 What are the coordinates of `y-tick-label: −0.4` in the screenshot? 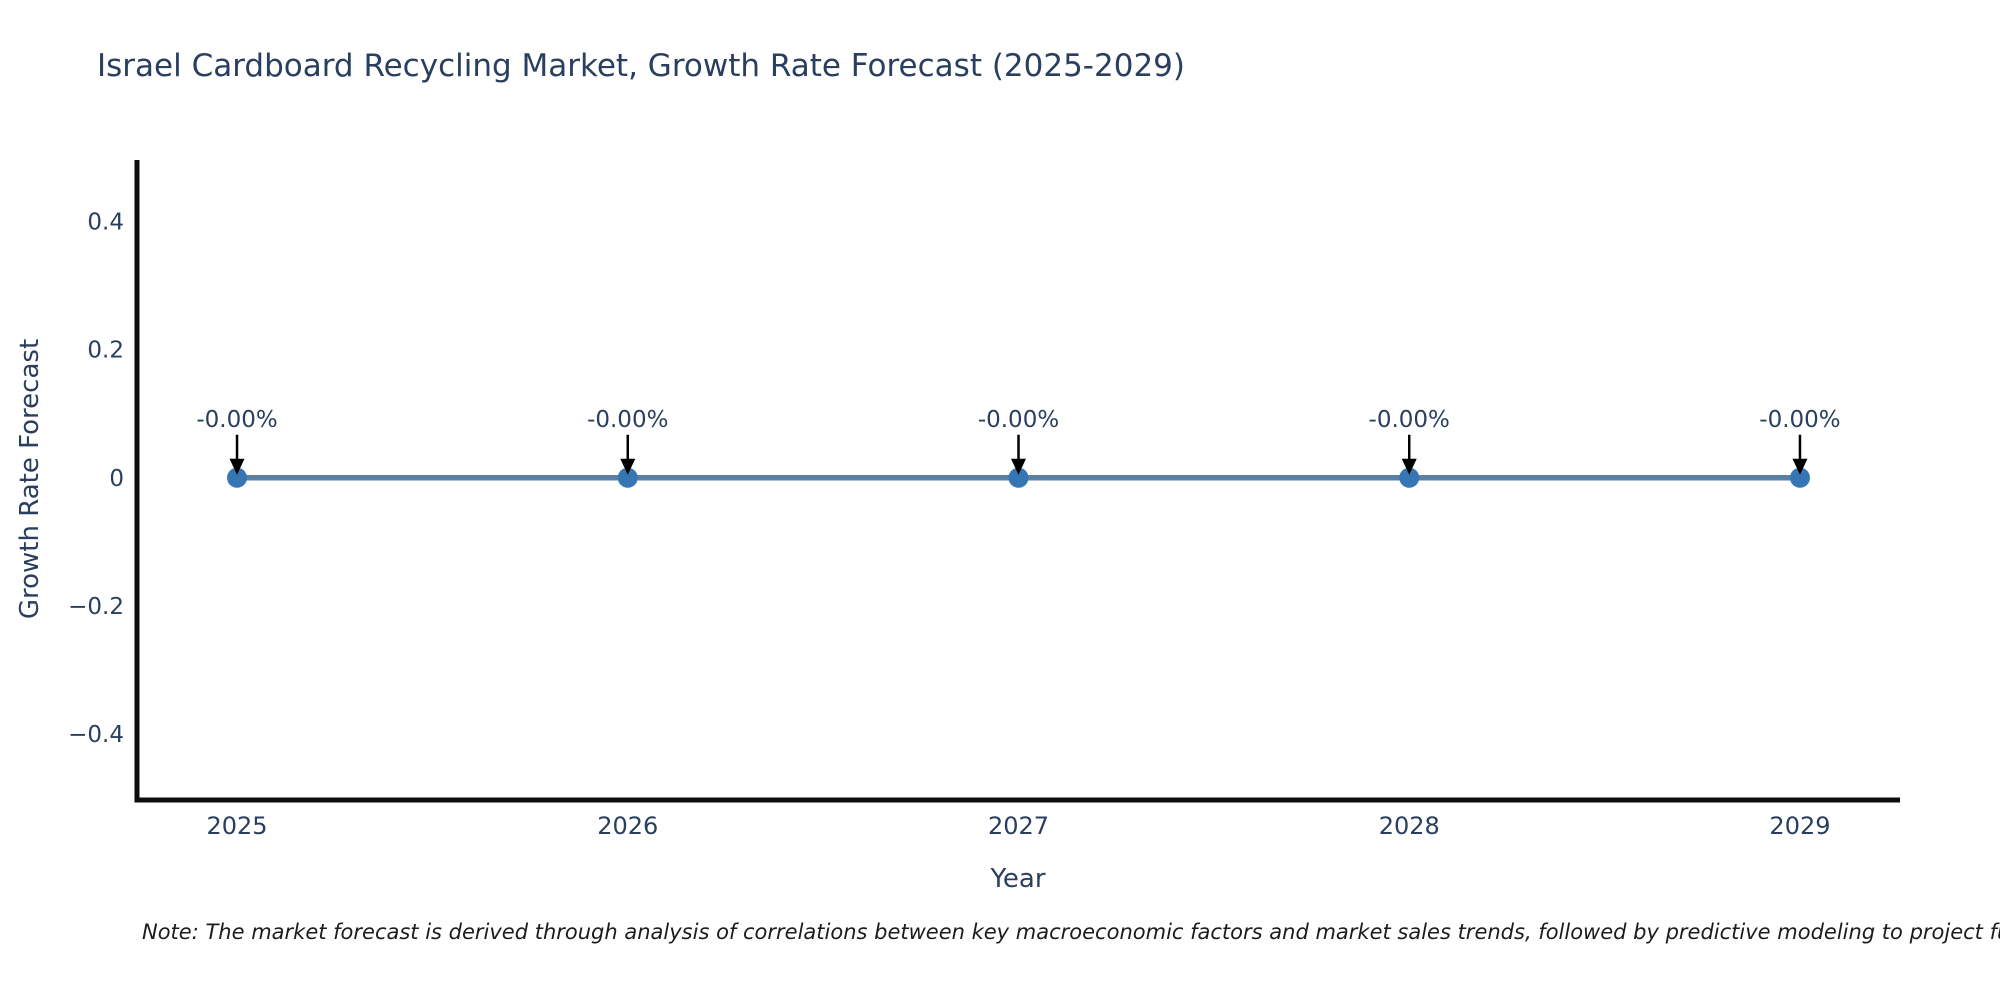 It's located at (96, 735).